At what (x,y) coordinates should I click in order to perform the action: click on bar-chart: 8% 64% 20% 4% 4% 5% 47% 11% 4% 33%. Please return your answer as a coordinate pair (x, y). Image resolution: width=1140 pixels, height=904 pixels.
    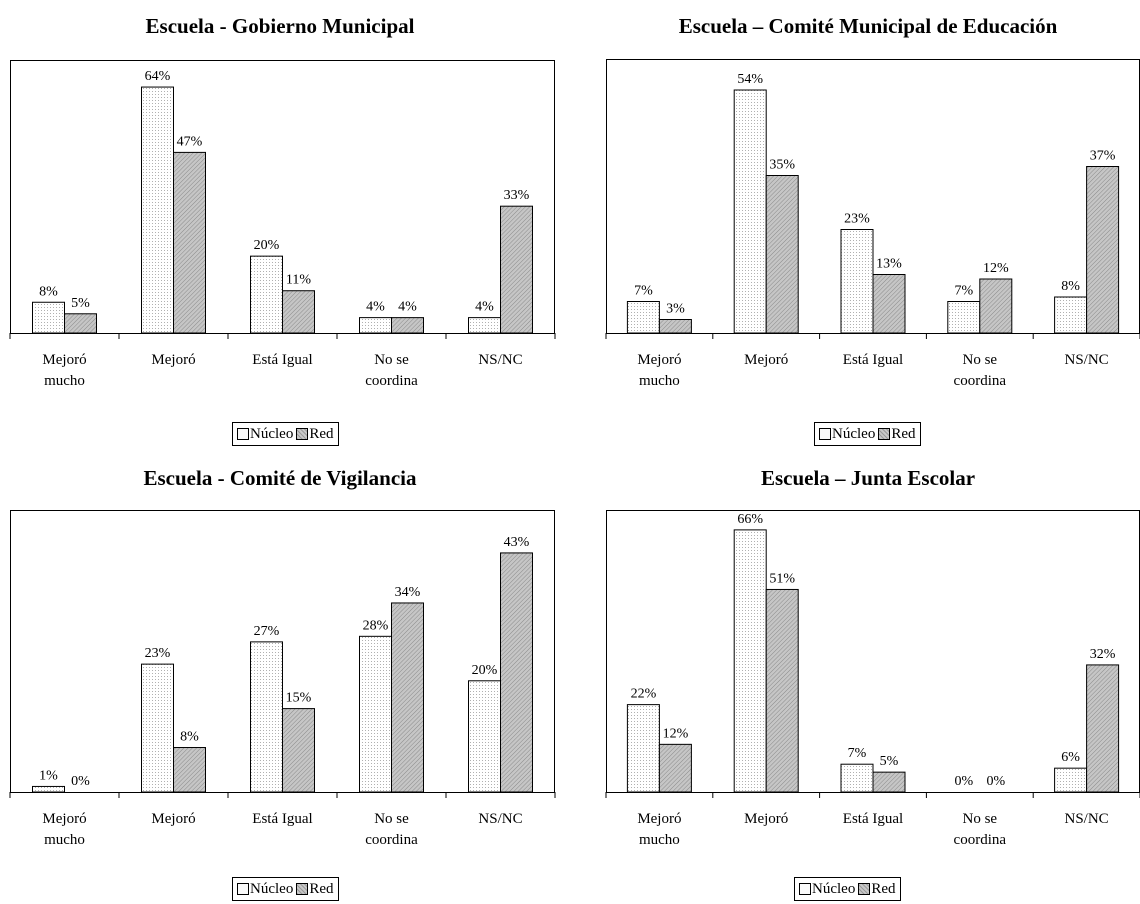
    Looking at the image, I should click on (282, 199).